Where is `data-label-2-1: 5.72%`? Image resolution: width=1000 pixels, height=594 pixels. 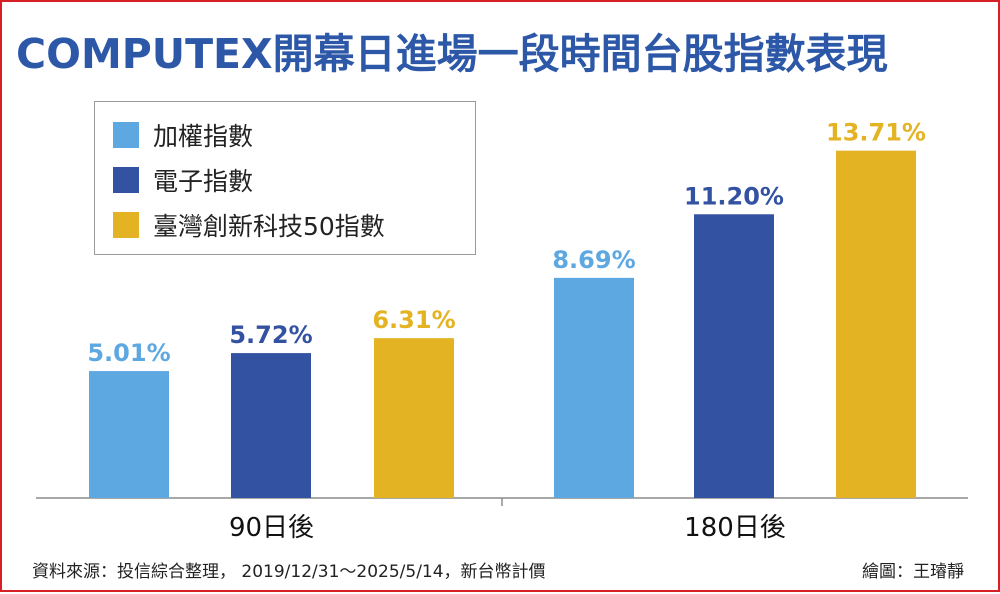
data-label-2-1: 5.72% is located at coordinates (270, 335).